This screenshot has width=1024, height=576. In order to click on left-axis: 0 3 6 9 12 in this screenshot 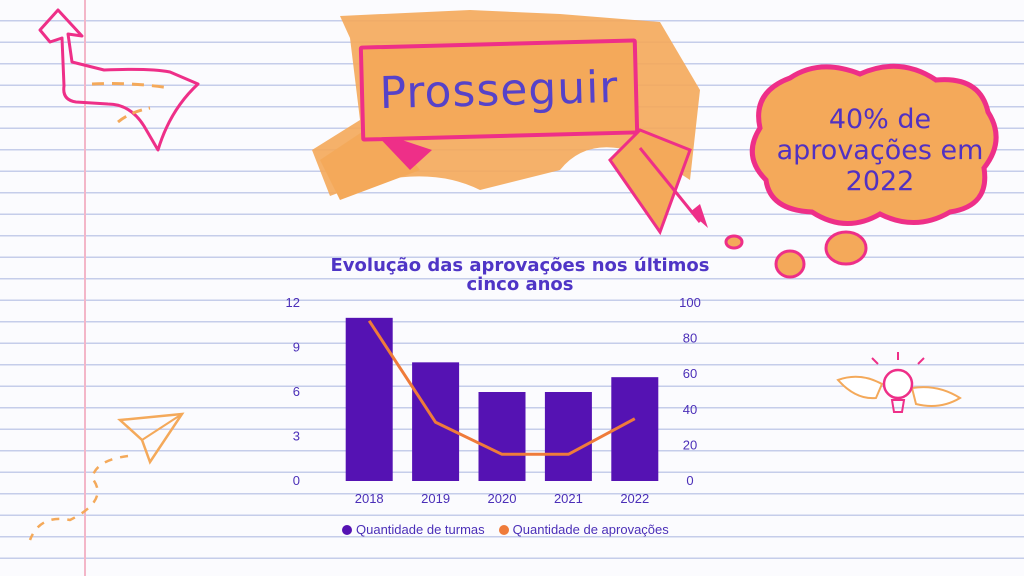, I will do `click(293, 391)`.